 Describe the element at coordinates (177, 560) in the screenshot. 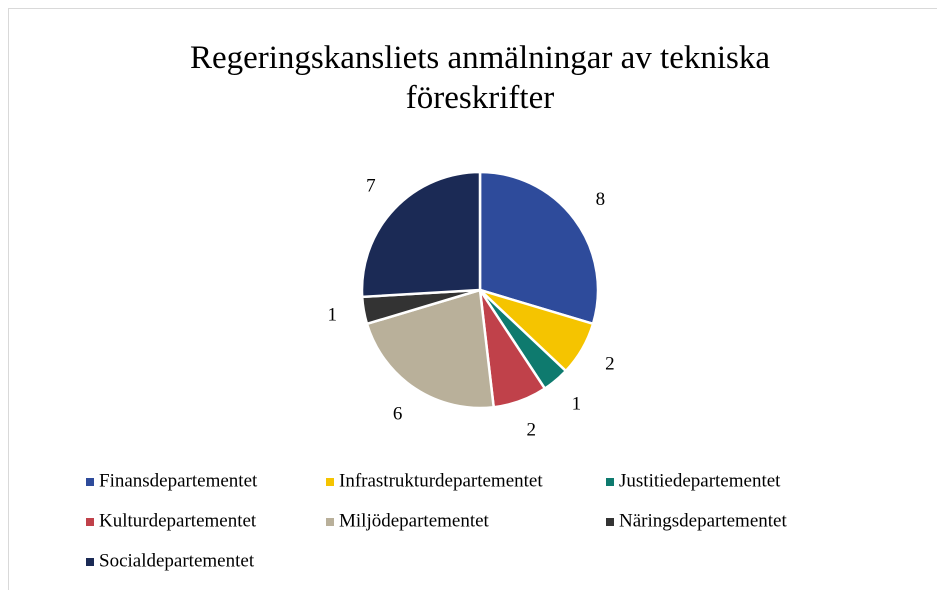

I see `legend-label: Socialdepartementet` at that location.